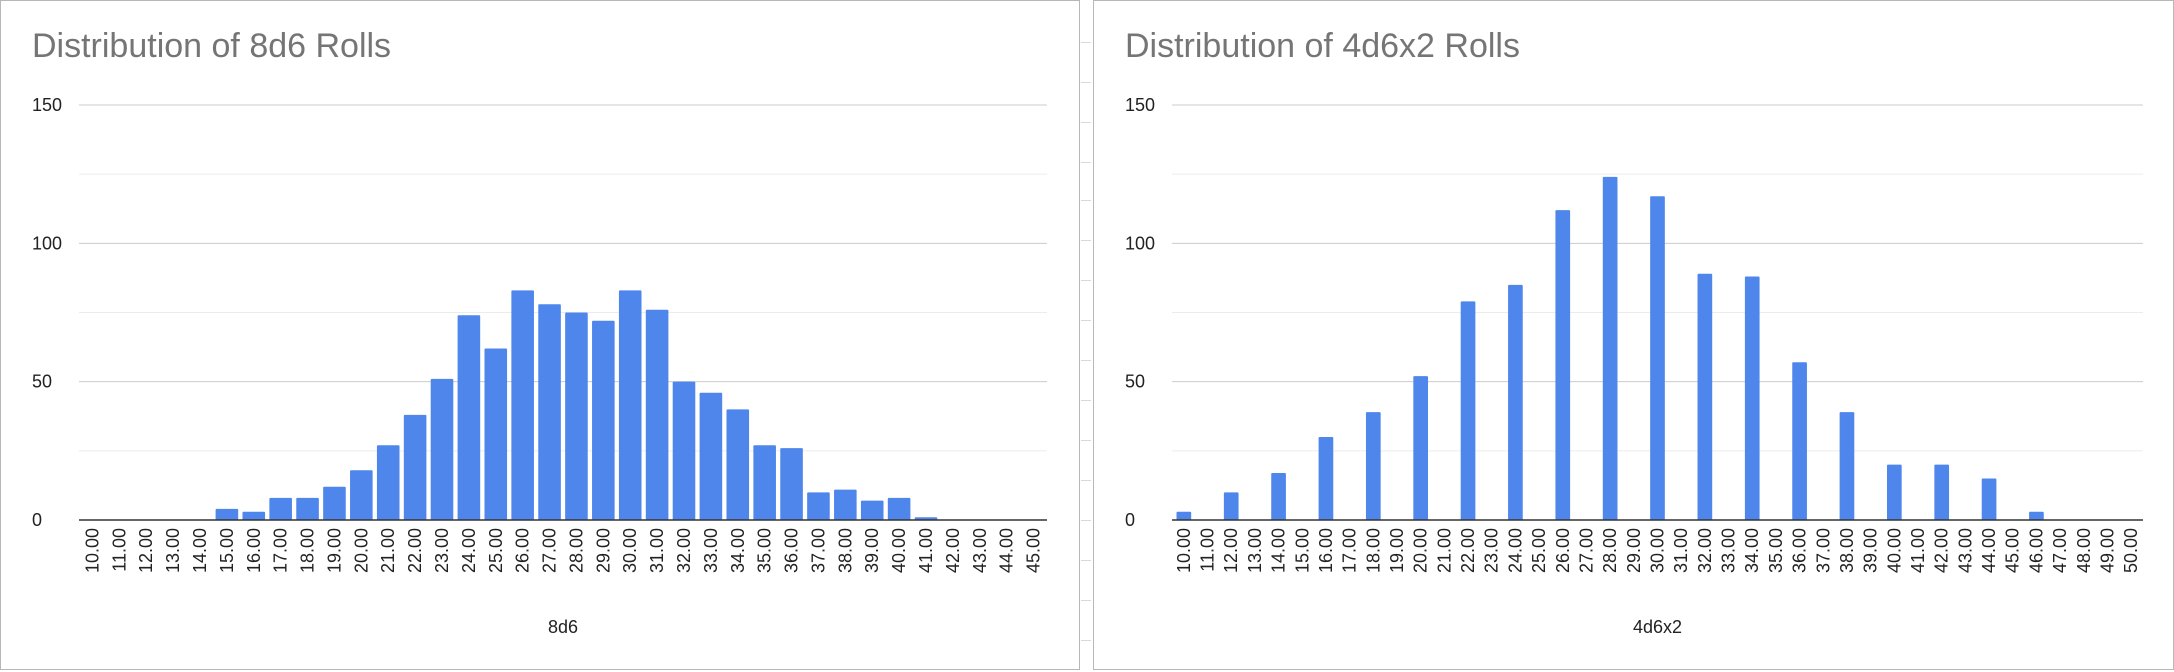 The height and width of the screenshot is (672, 2174). I want to click on x-tick-label: 45.00, so click(1034, 550).